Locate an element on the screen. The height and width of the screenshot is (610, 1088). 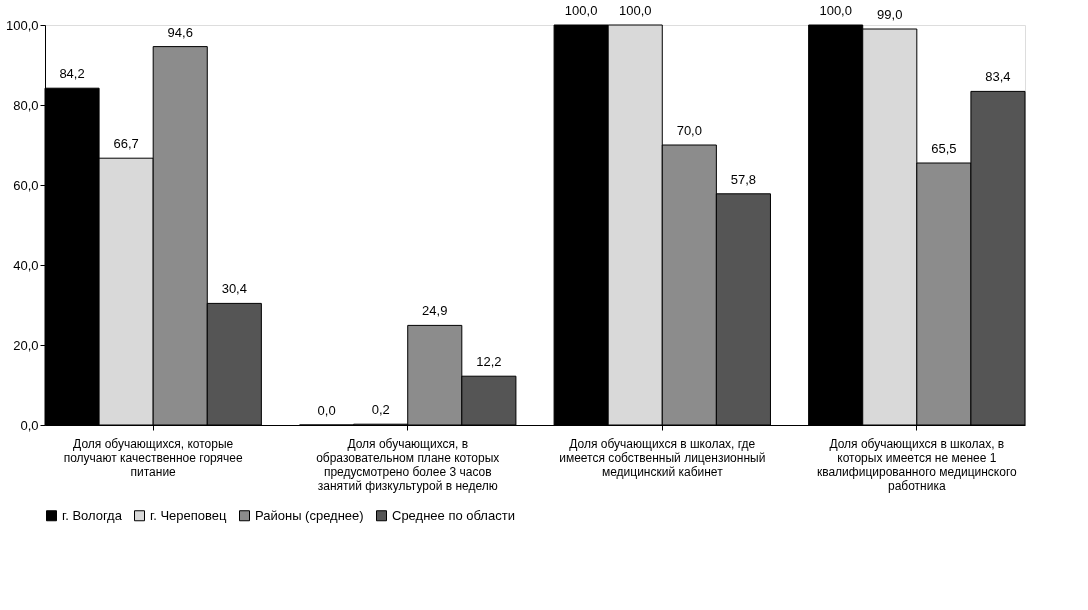
x-tick-label: Доля обучающихся, которые получают качественное горячее питание is located at coordinates (153, 457).